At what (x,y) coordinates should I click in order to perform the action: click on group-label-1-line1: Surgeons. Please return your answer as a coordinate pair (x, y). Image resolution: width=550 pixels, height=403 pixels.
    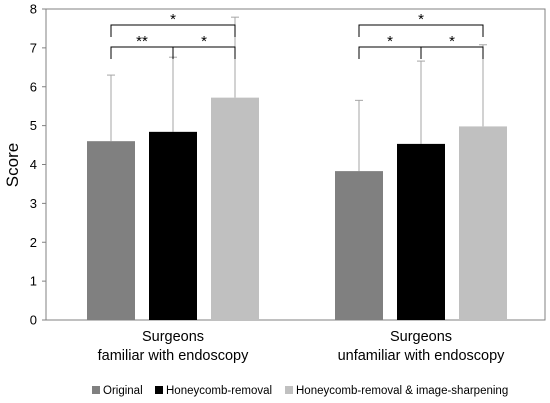
    Looking at the image, I should click on (421, 337).